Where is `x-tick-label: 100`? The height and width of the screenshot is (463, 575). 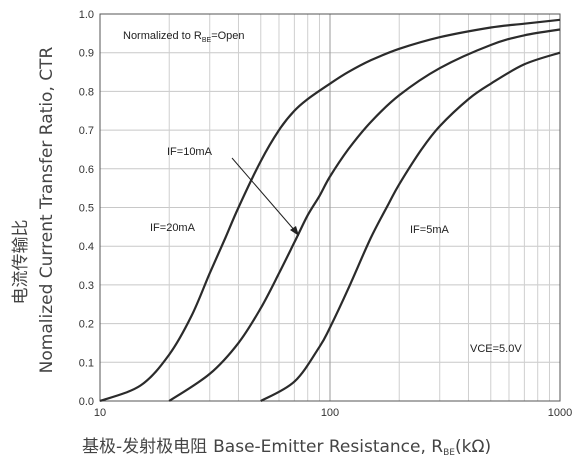
x-tick-label: 100 is located at coordinates (330, 413).